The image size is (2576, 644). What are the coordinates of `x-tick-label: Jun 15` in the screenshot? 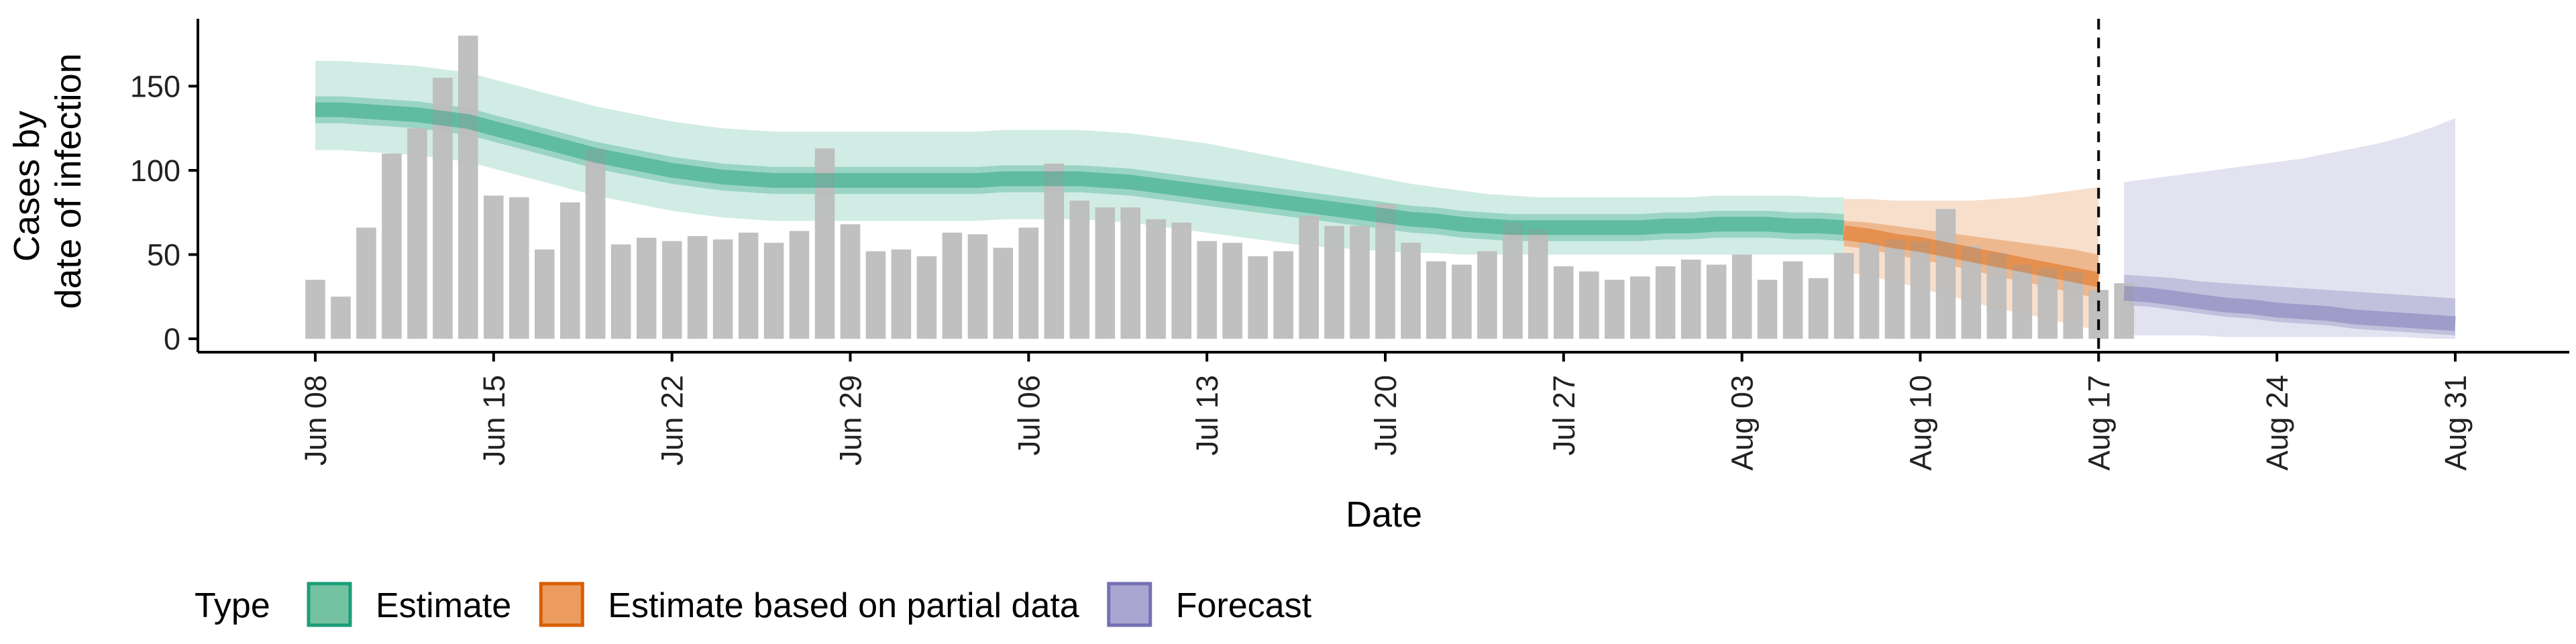 It's located at (494, 420).